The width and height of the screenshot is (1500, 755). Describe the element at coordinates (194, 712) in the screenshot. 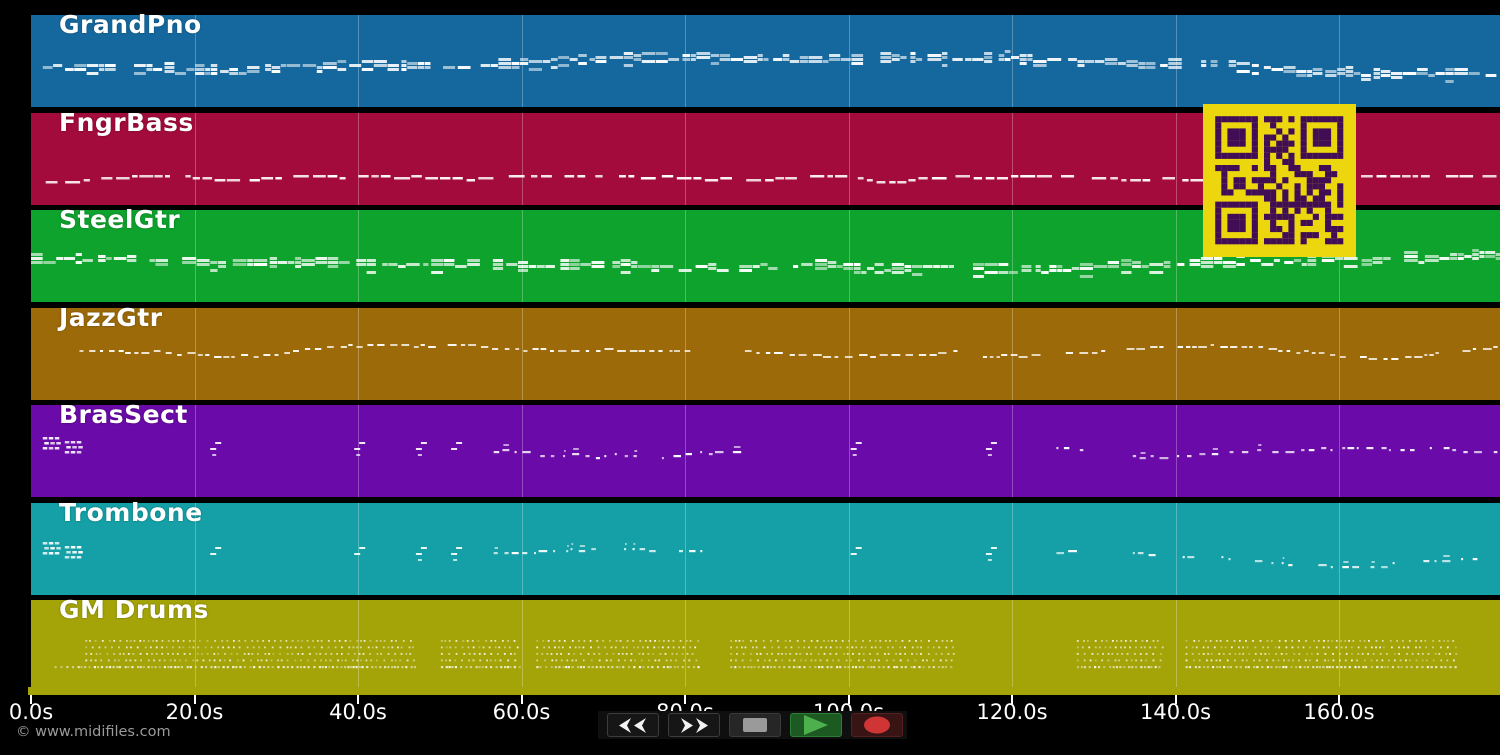

I see `tick-label: 20.0s` at that location.